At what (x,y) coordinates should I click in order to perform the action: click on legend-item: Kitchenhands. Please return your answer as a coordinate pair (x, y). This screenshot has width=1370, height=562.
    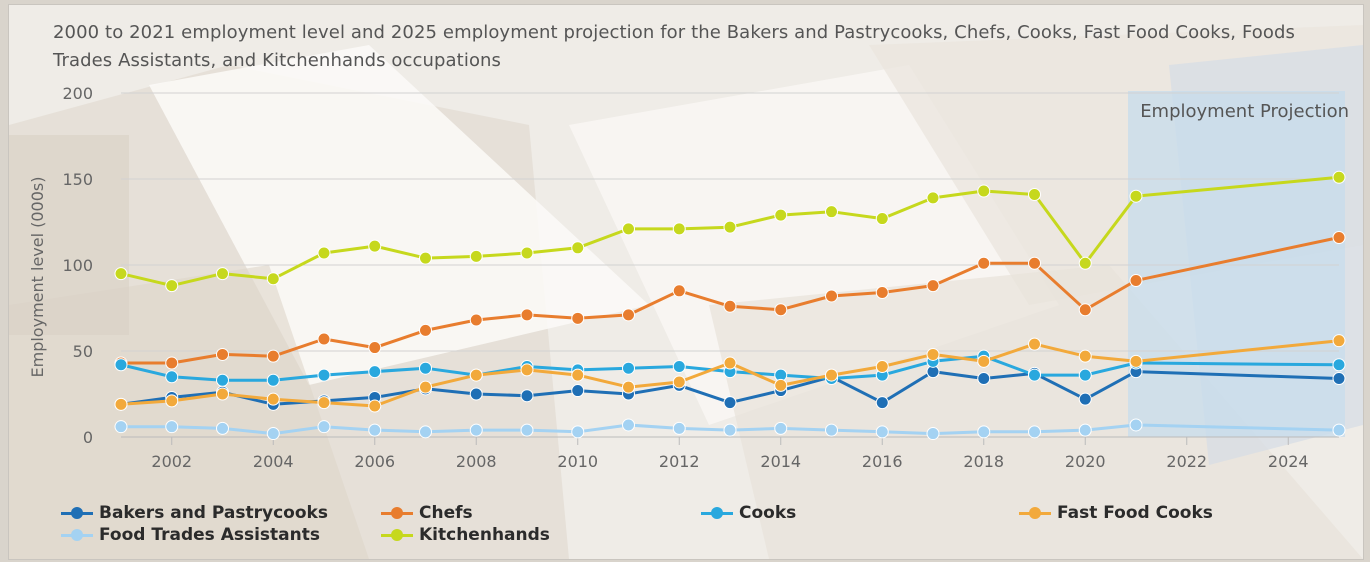
    Looking at the image, I should click on (465, 535).